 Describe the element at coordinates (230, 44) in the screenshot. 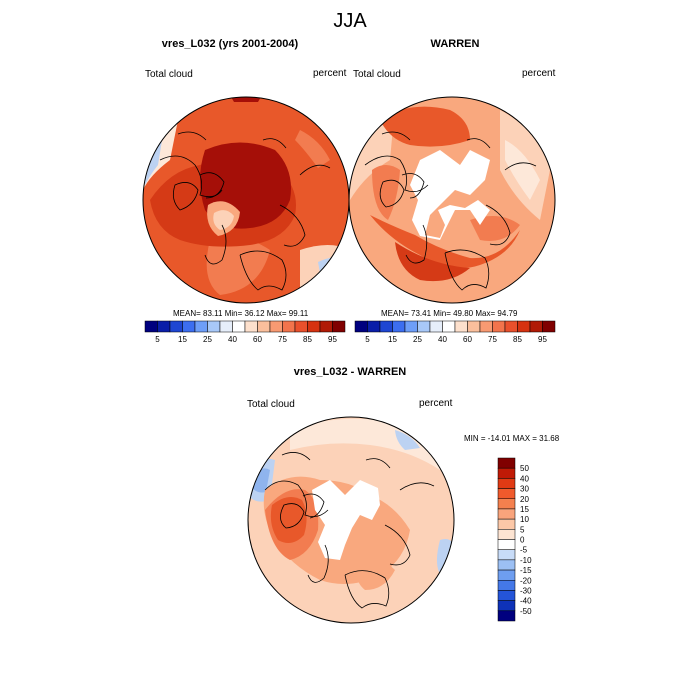

I see `panel-1-title: vres_L032 (yrs 2001-2004)` at that location.